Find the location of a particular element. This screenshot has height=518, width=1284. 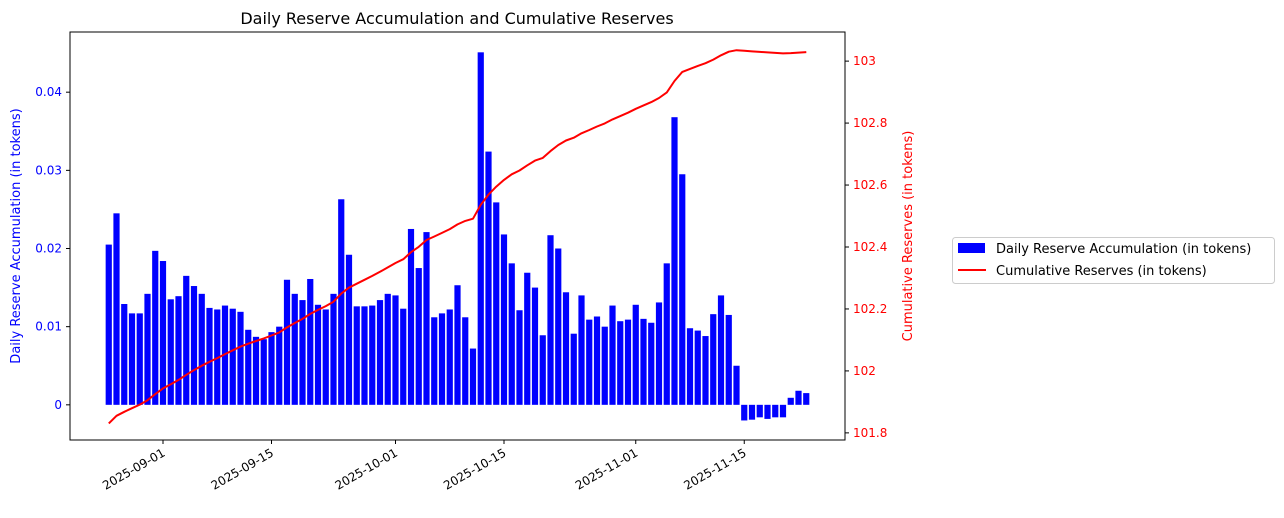

right-y-tick-label: 102.8 is located at coordinates (870, 123).